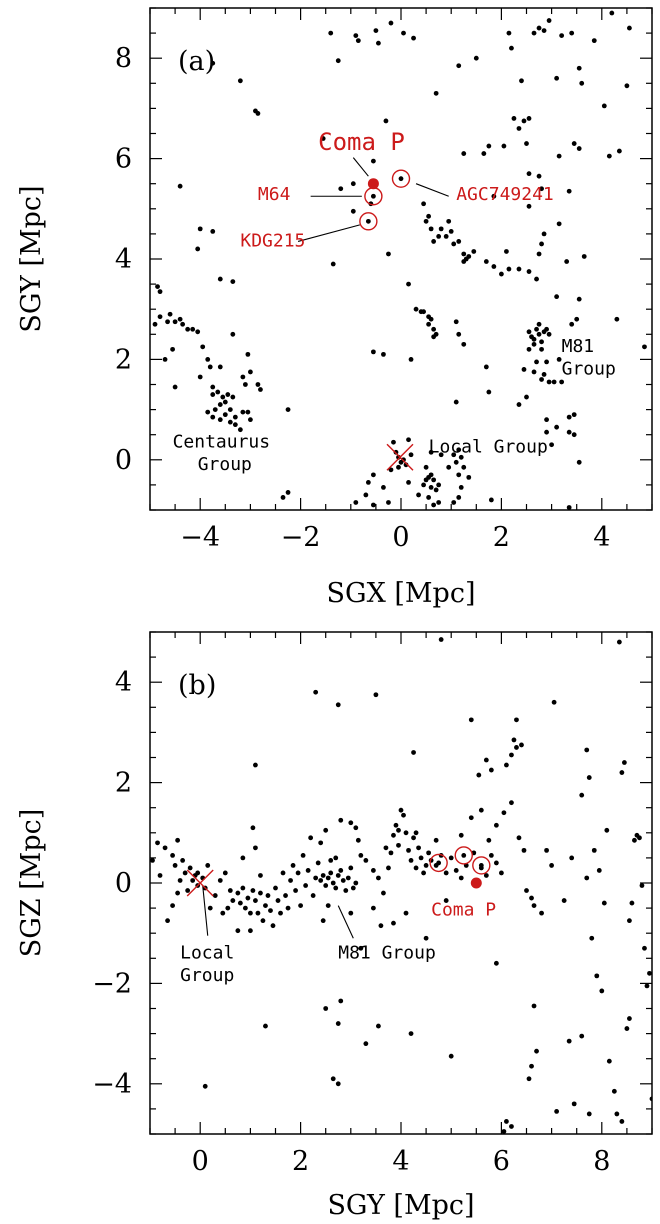  I want to click on x-axis-title: SGY [Mpc], so click(400, 1205).